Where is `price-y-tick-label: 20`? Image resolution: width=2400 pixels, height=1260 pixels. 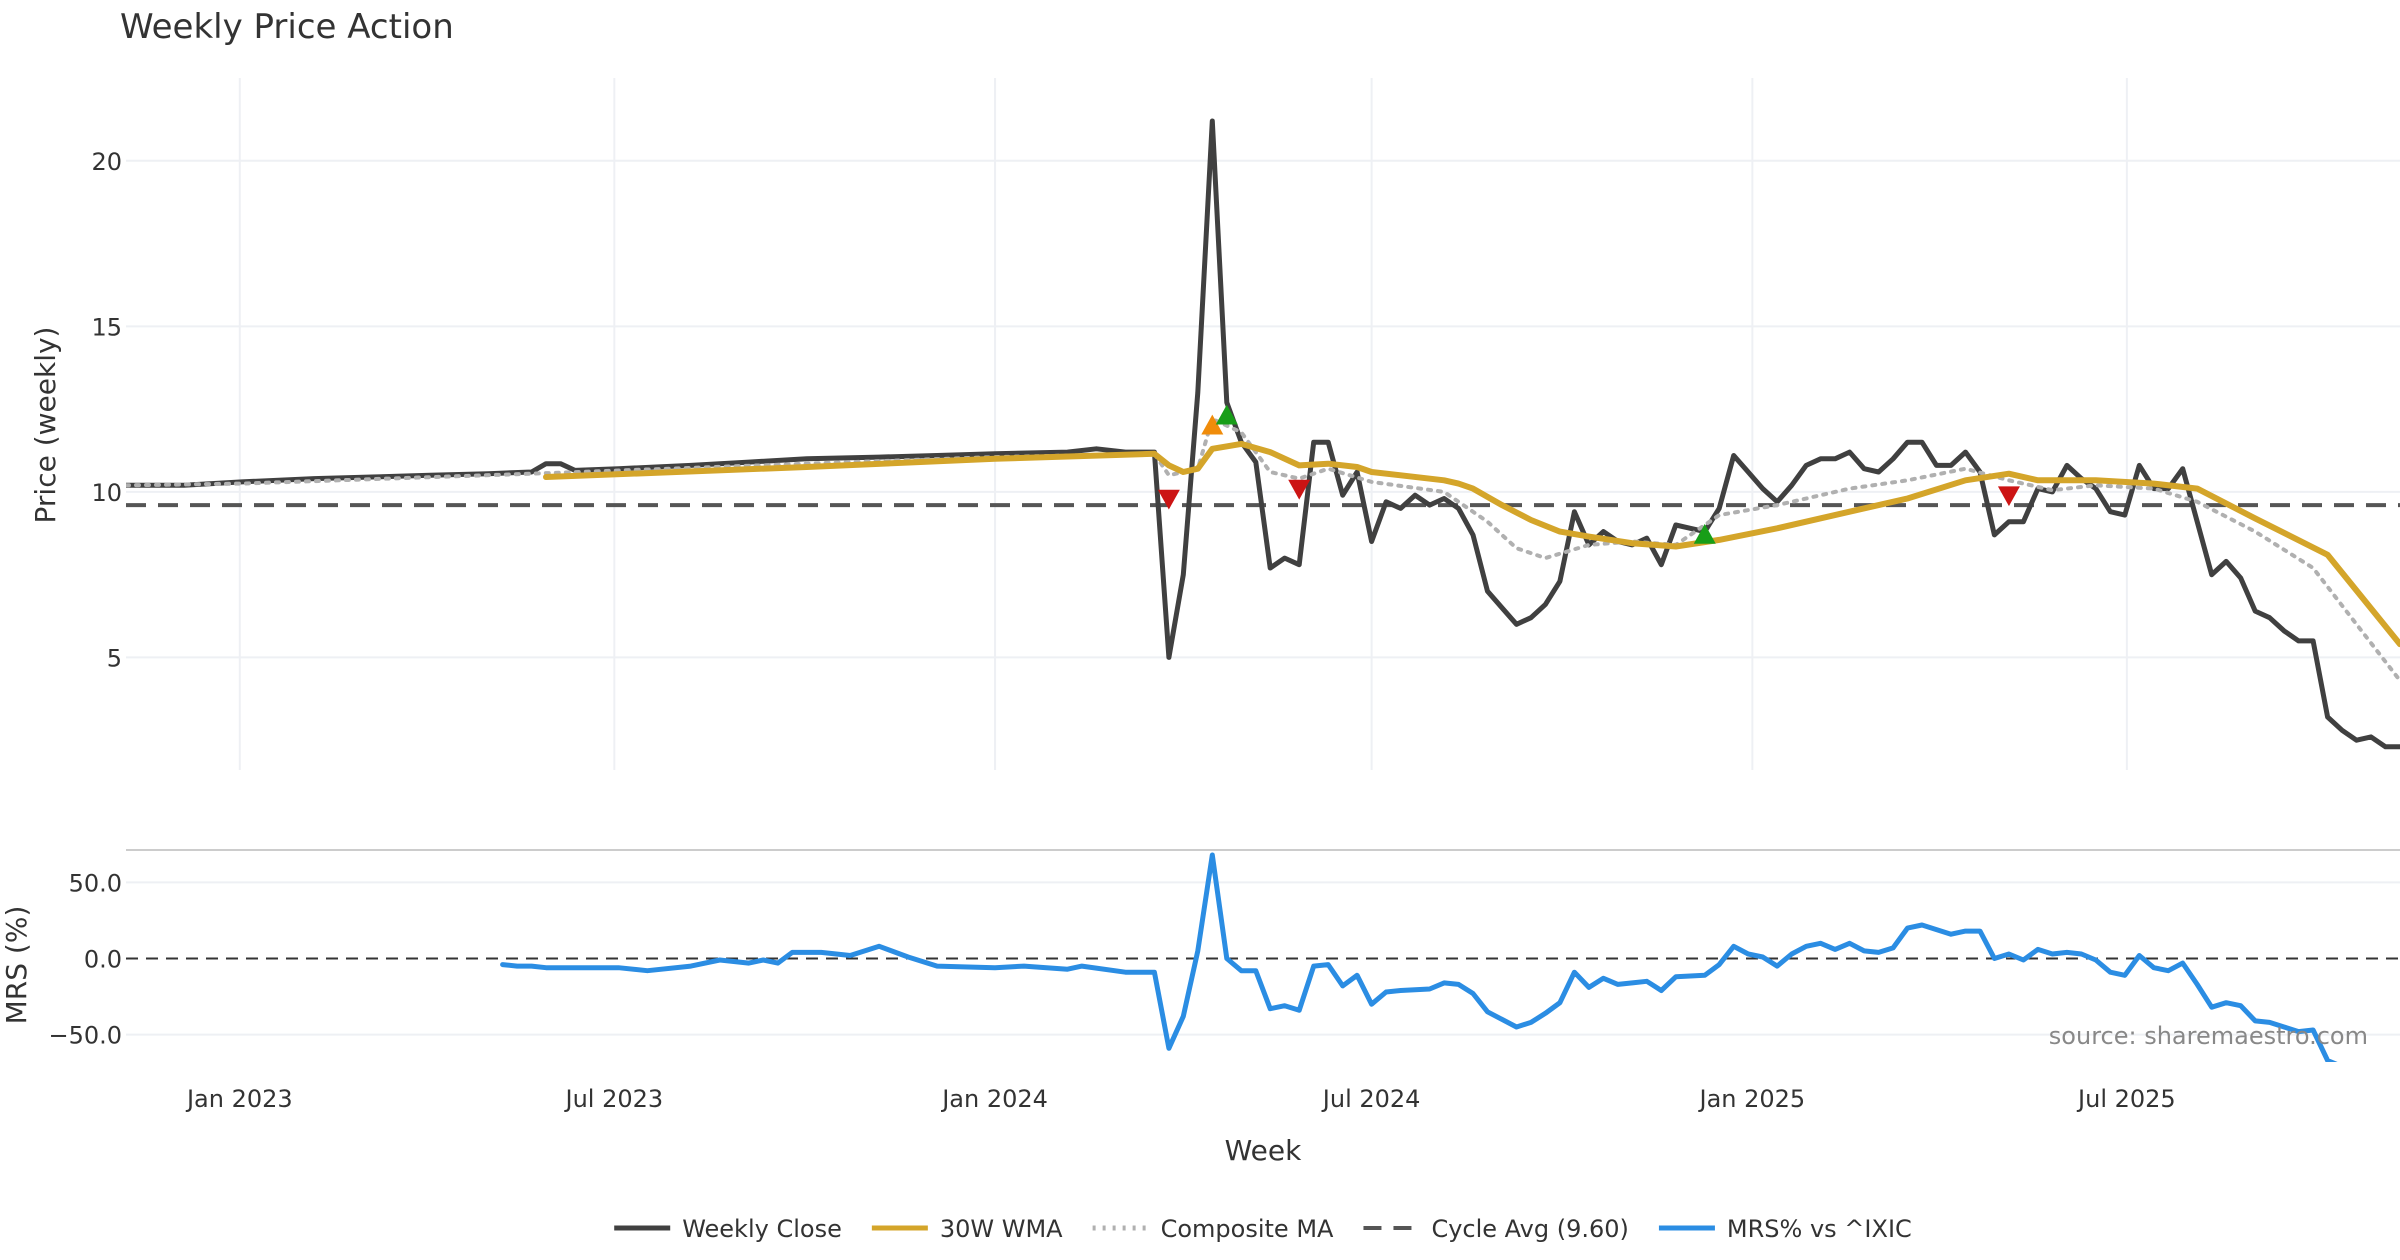
price-y-tick-label: 20 is located at coordinates (106, 162).